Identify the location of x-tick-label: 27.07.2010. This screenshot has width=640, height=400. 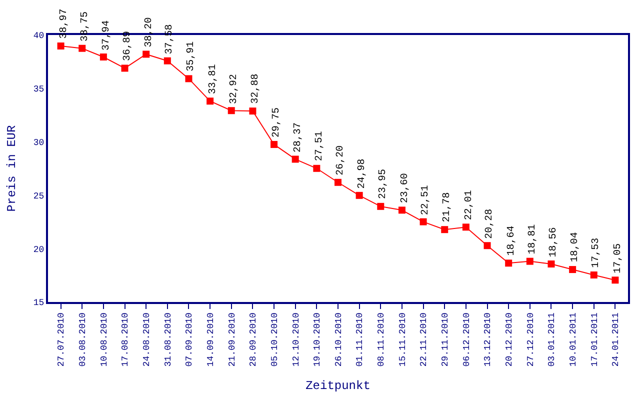
(61, 339).